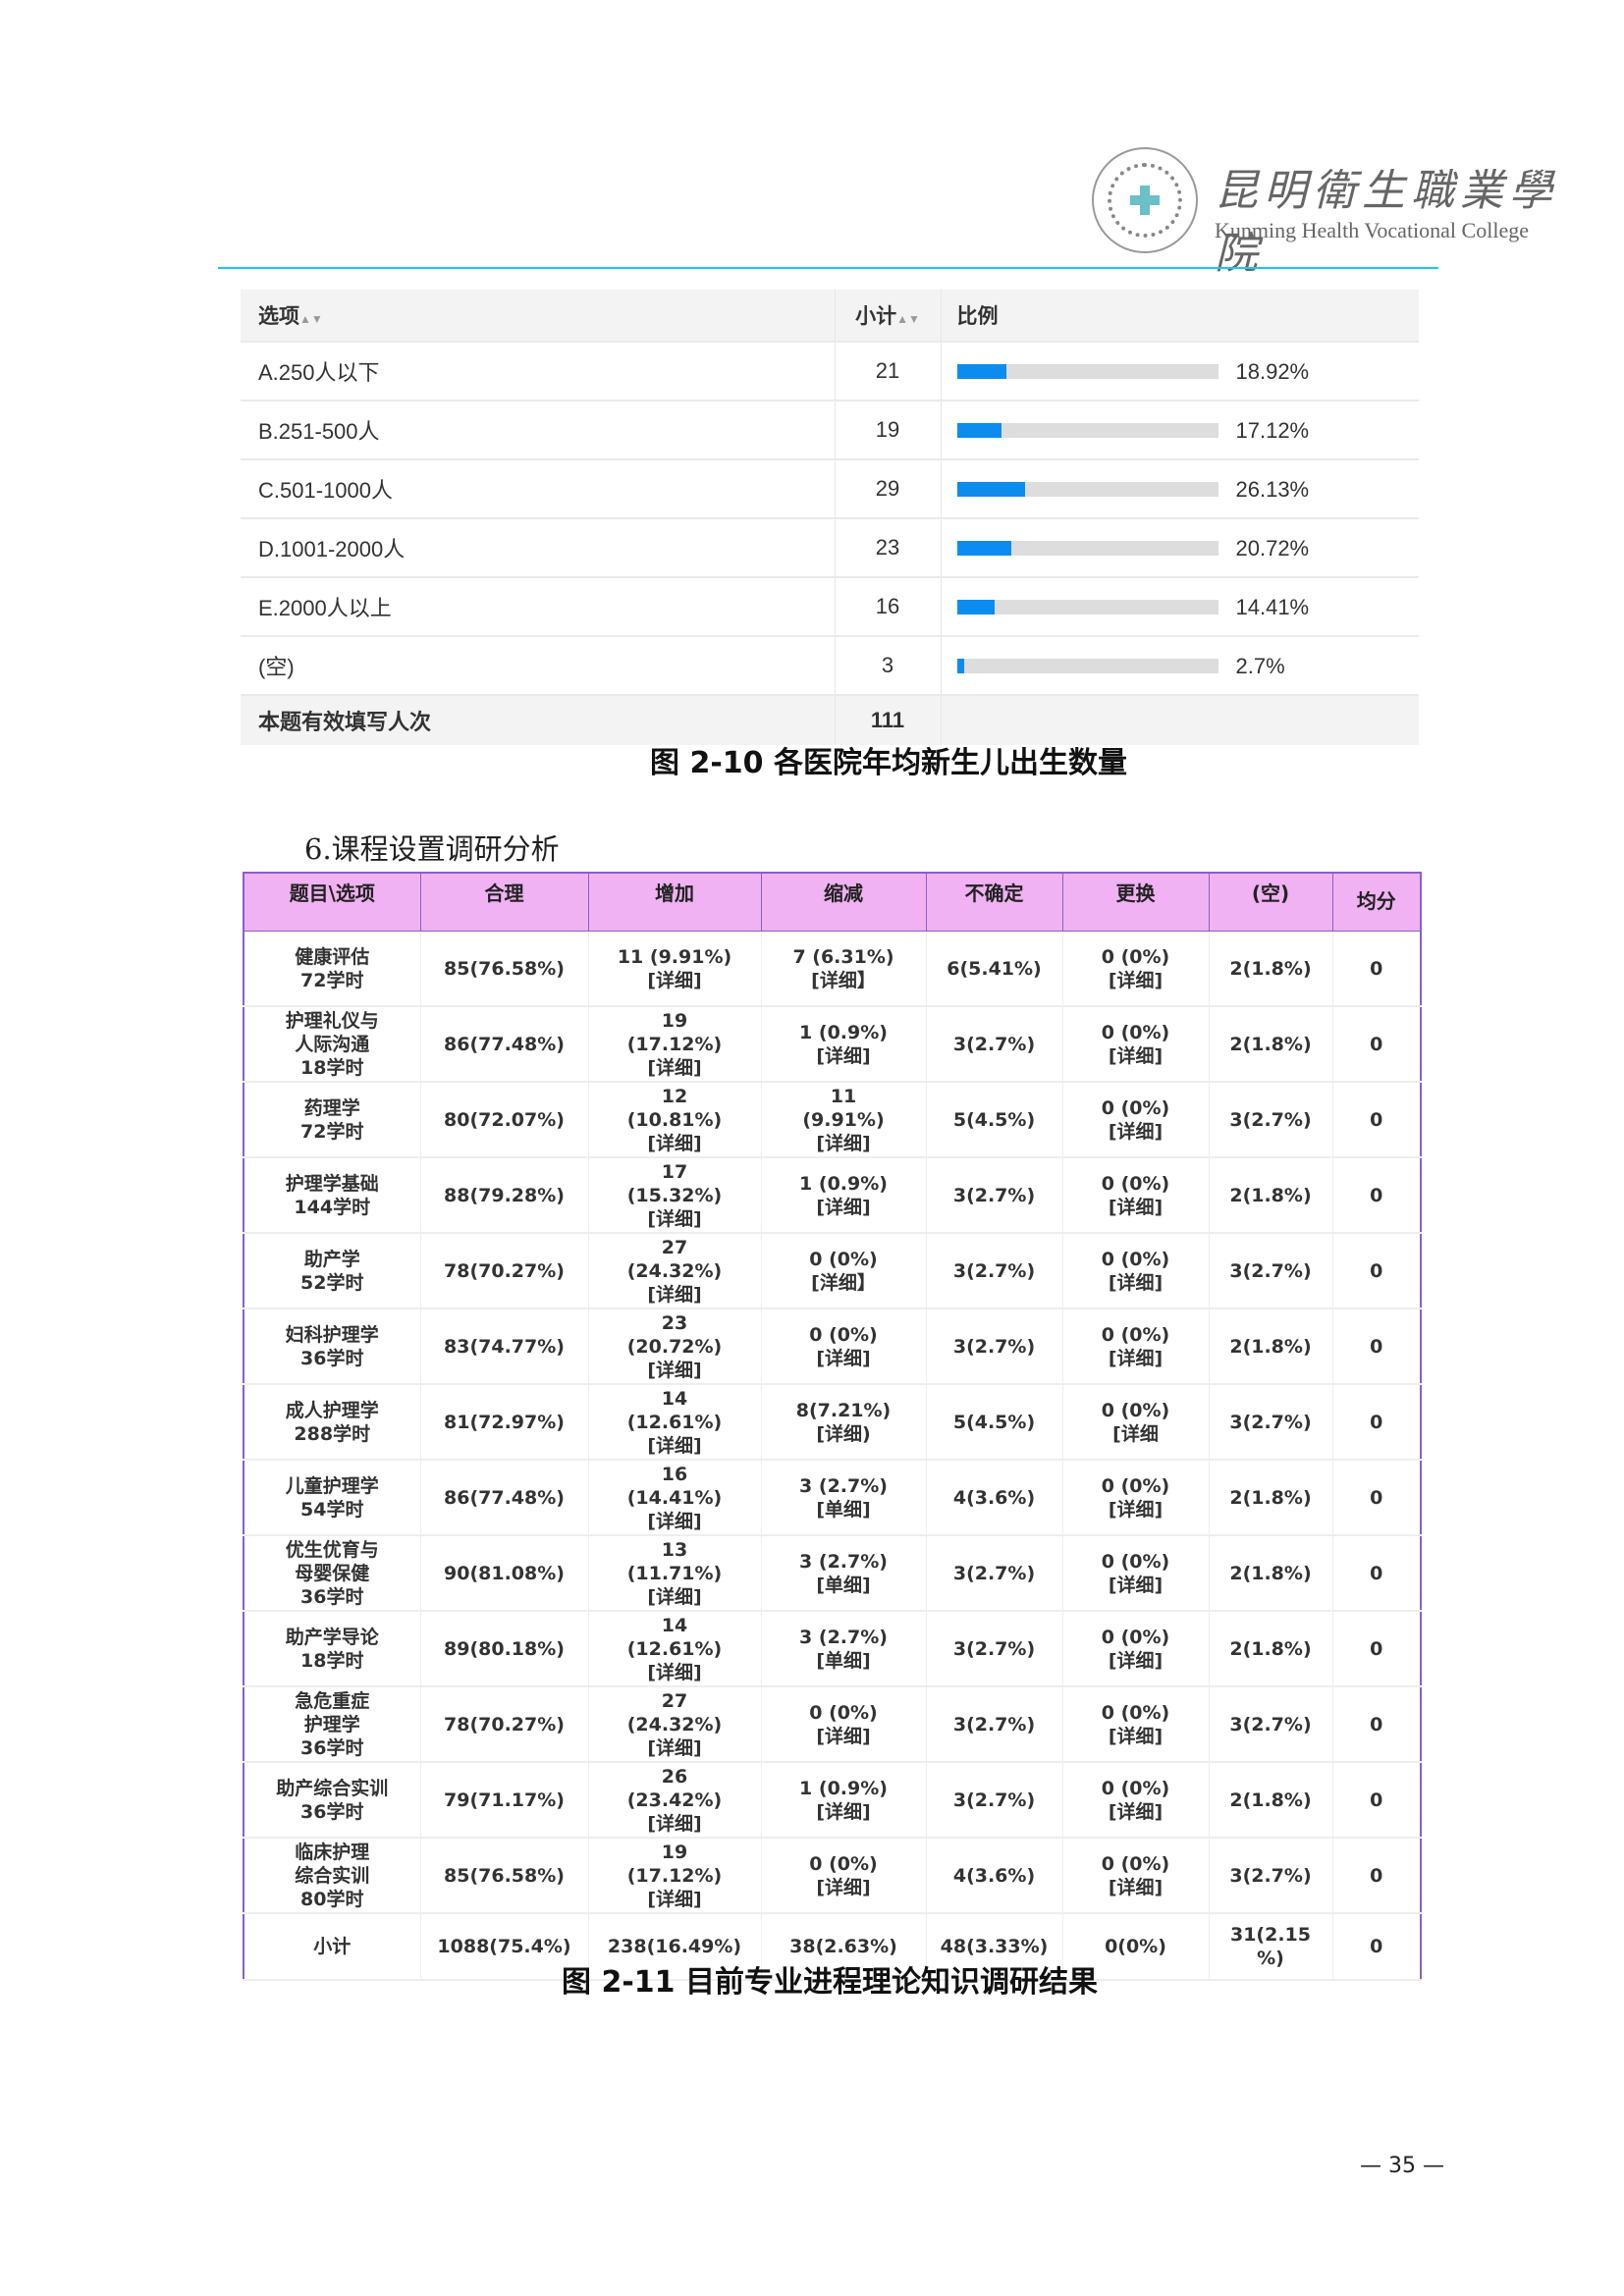 This screenshot has height=2296, width=1624. What do you see at coordinates (504, 1195) in the screenshot?
I see `cell-value: 88(79.28%)` at bounding box center [504, 1195].